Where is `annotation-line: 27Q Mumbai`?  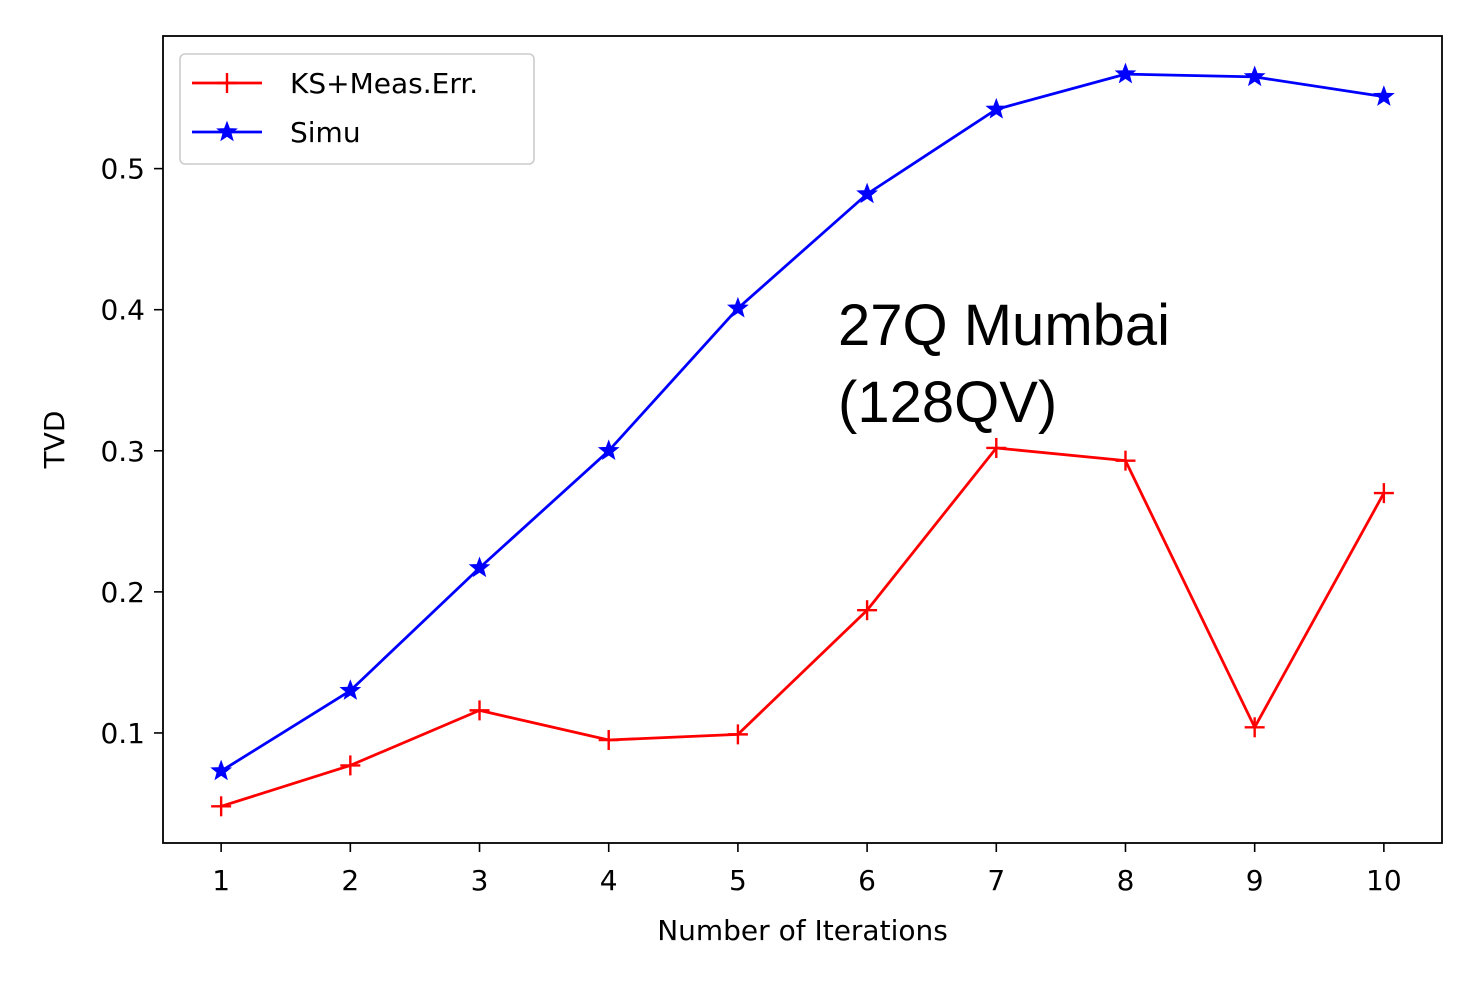
annotation-line: 27Q Mumbai is located at coordinates (1004, 325).